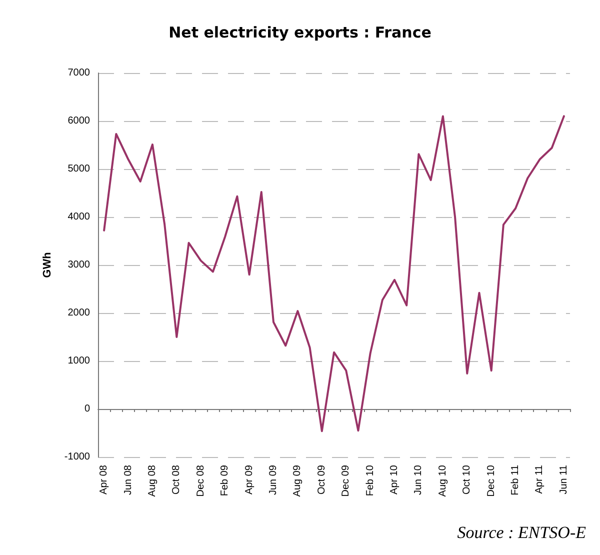  Describe the element at coordinates (79, 217) in the screenshot. I see `y-tick-label: 4000` at that location.